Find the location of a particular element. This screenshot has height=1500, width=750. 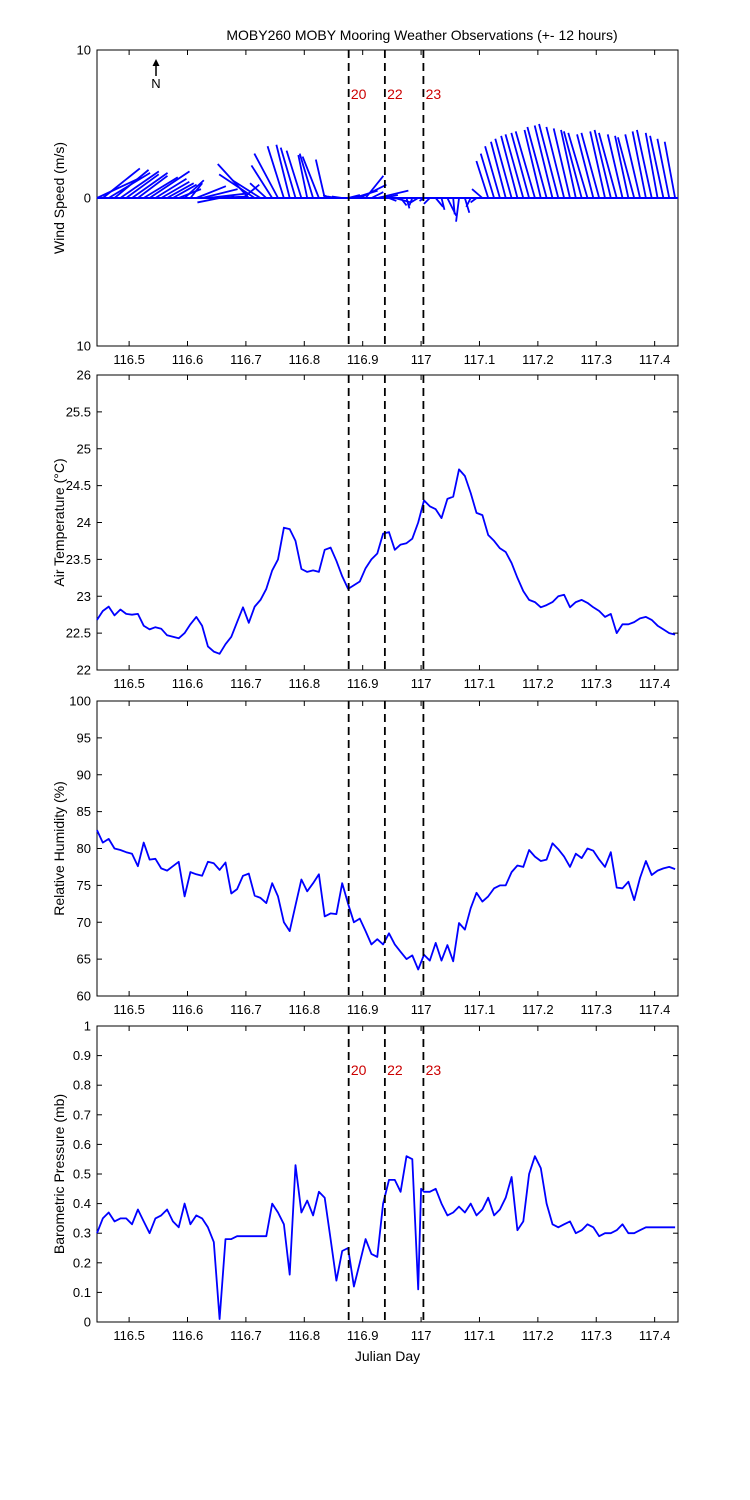

humidity-x-tick-label: 116.9 is located at coordinates (363, 1009).